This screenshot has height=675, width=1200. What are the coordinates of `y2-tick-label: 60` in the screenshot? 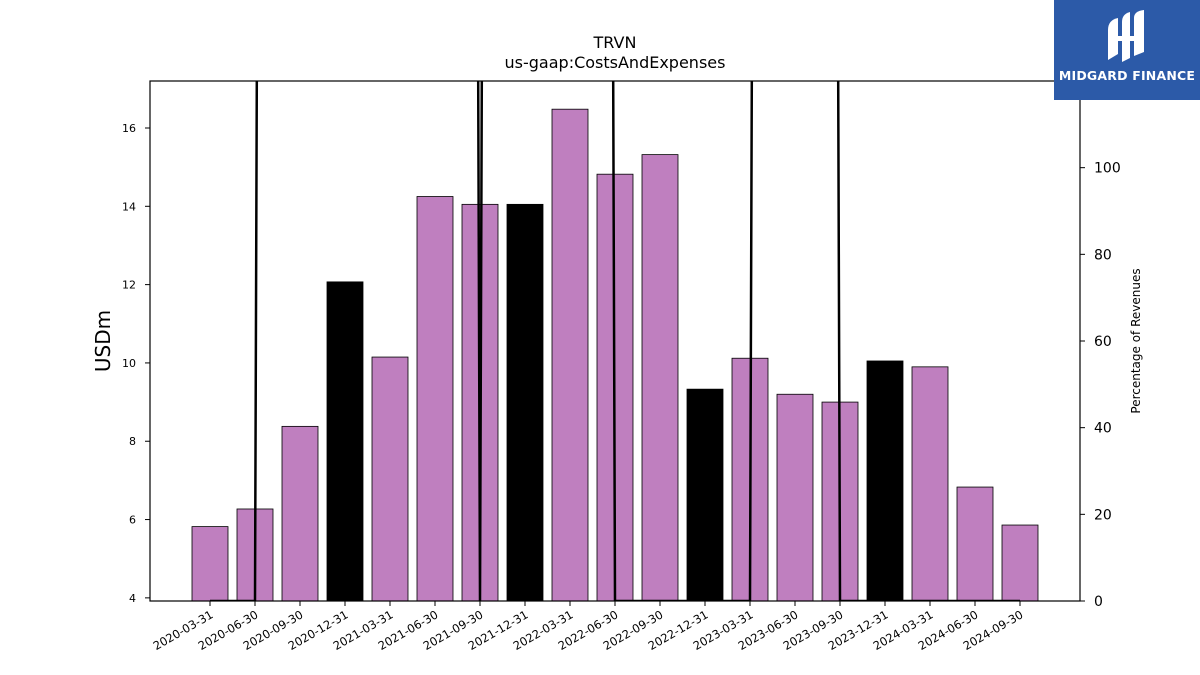 It's located at (1103, 342).